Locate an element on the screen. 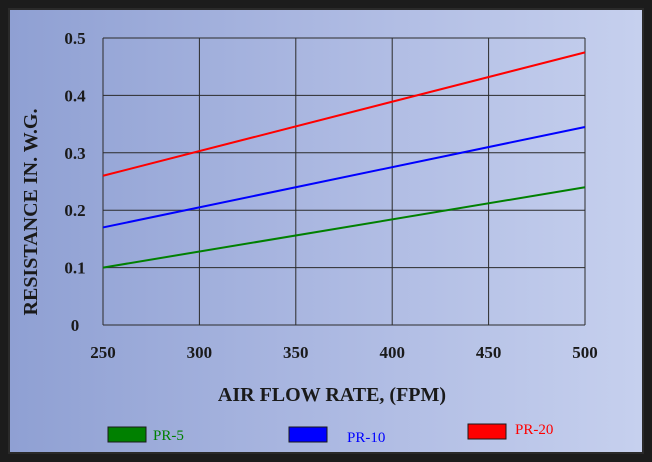 This screenshot has width=652, height=462. x-tick-label-5: 500 is located at coordinates (585, 352).